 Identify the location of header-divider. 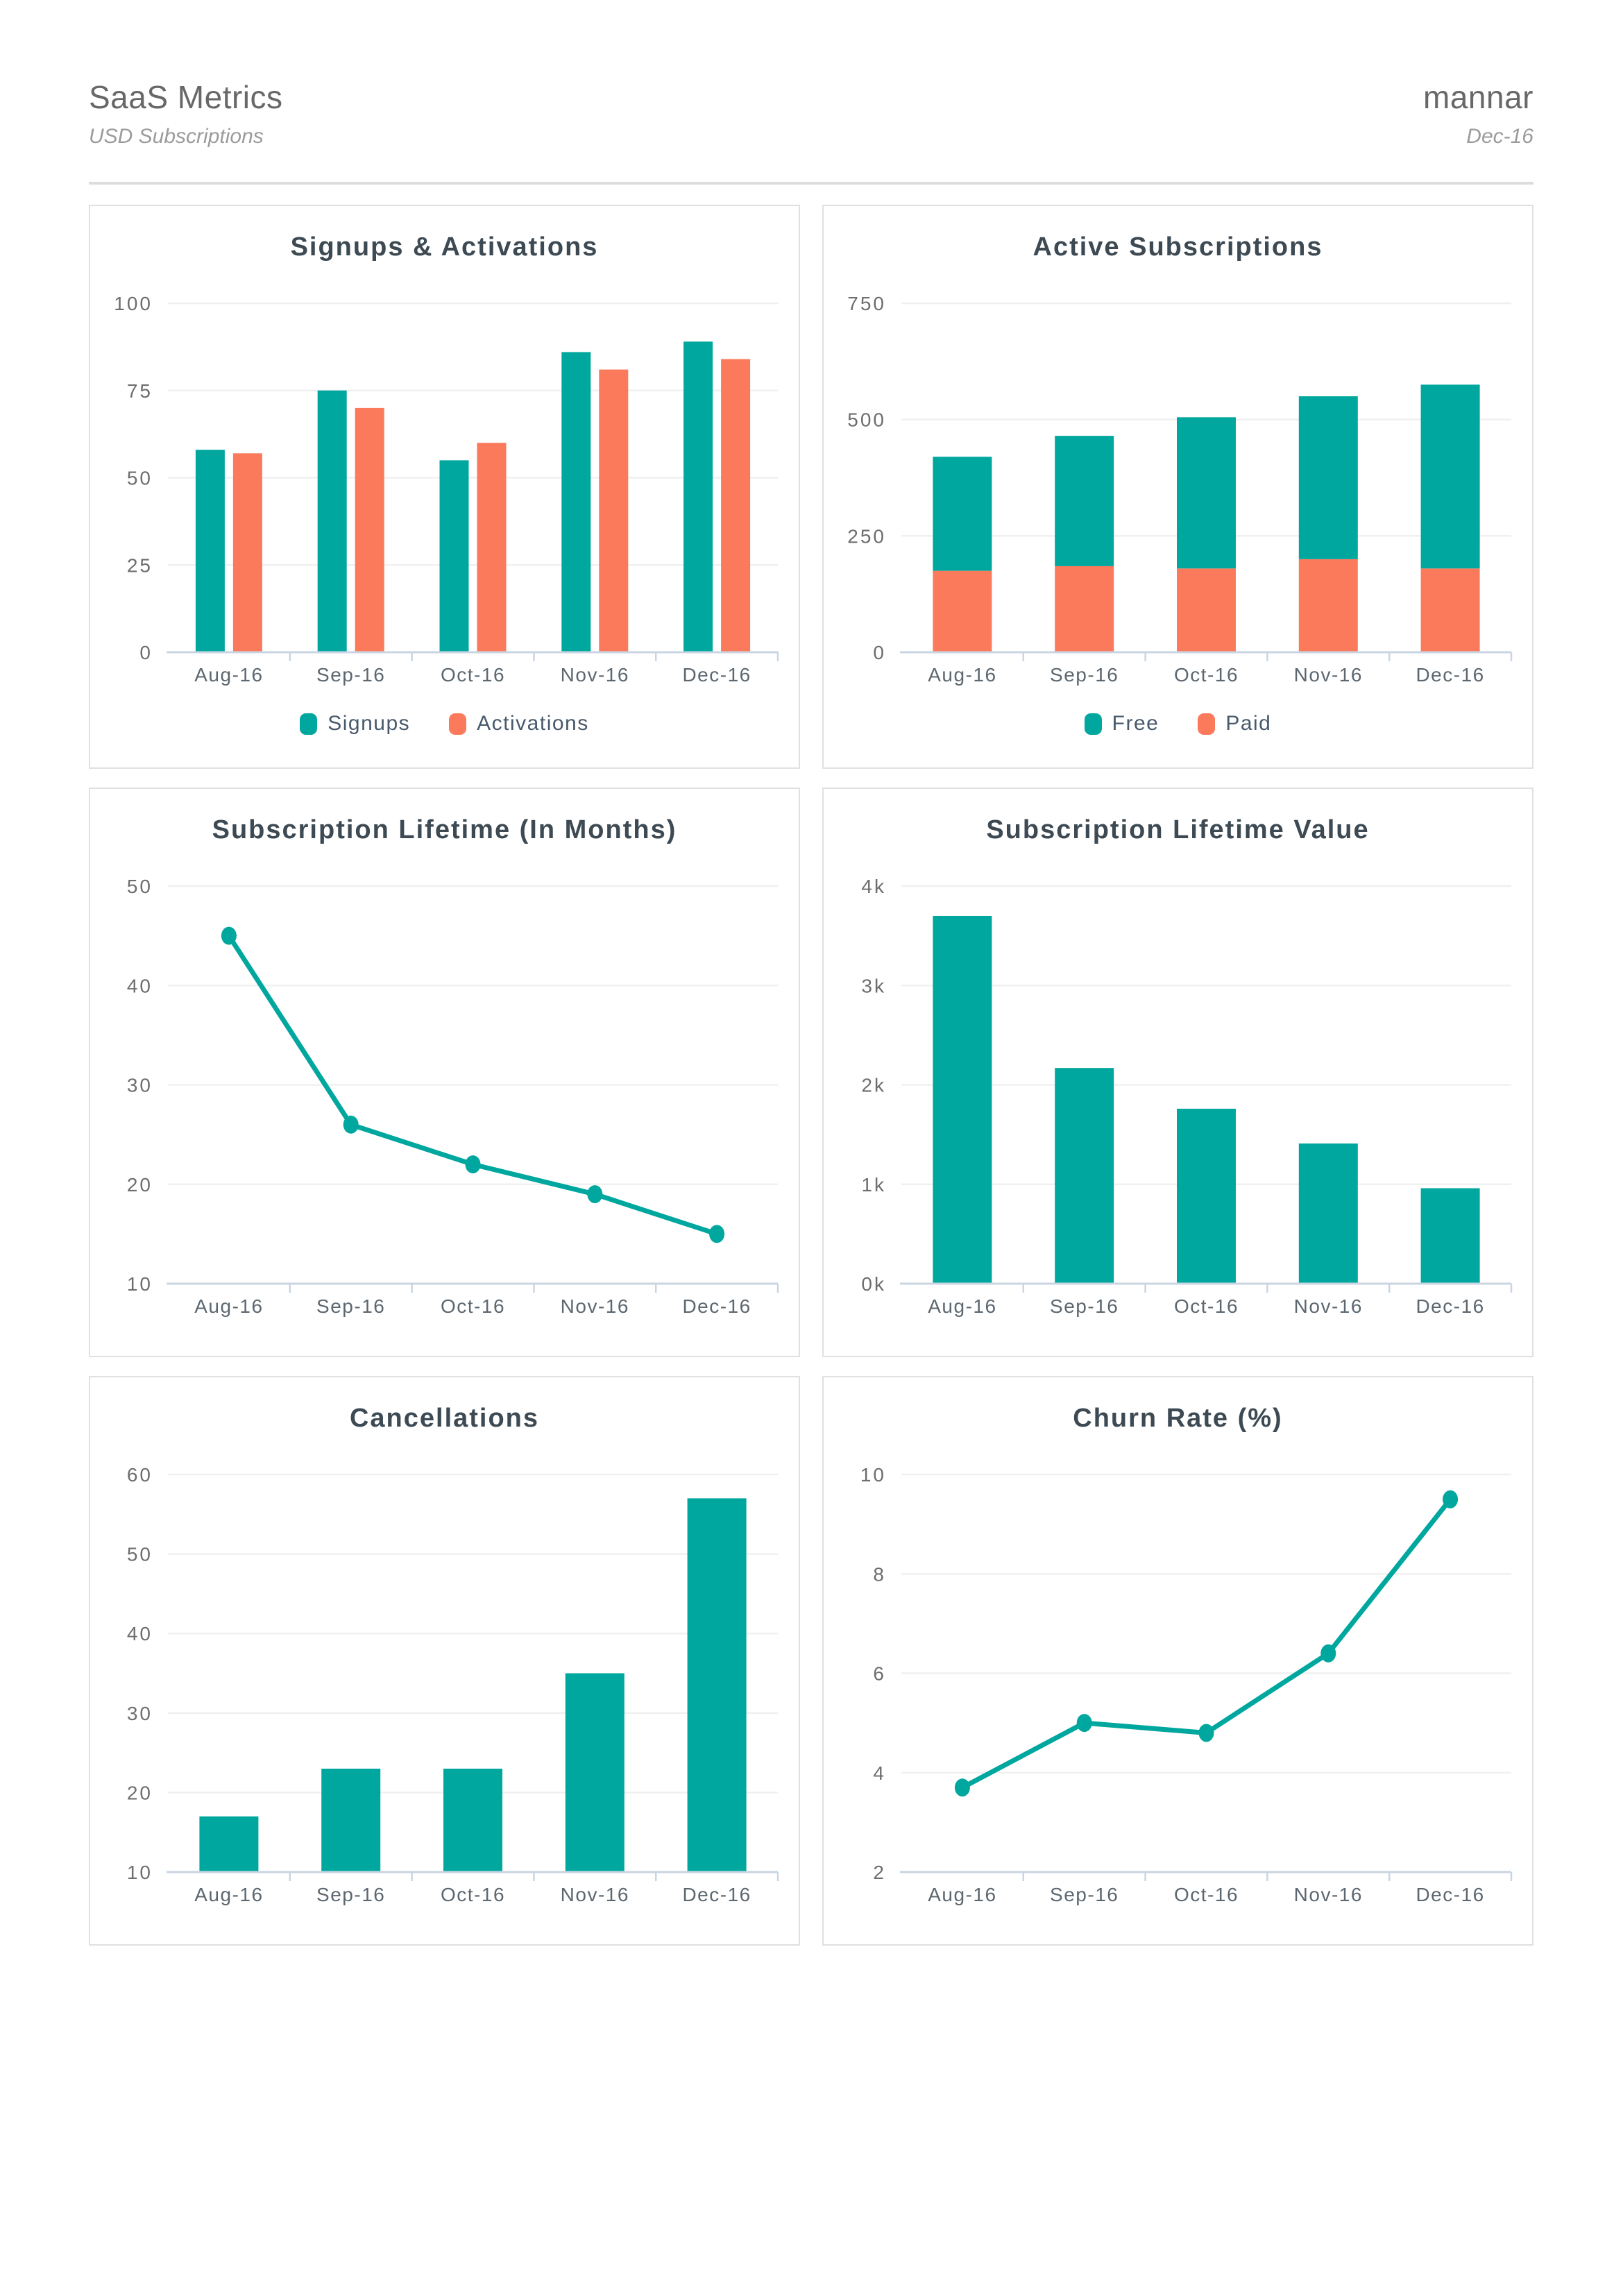
(811, 183).